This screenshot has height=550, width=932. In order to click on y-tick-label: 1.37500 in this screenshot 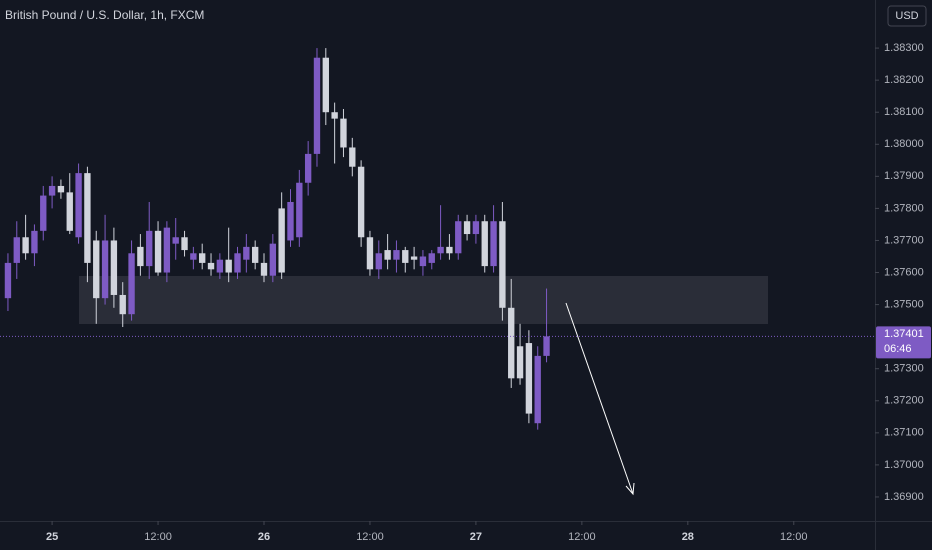, I will do `click(904, 304)`.